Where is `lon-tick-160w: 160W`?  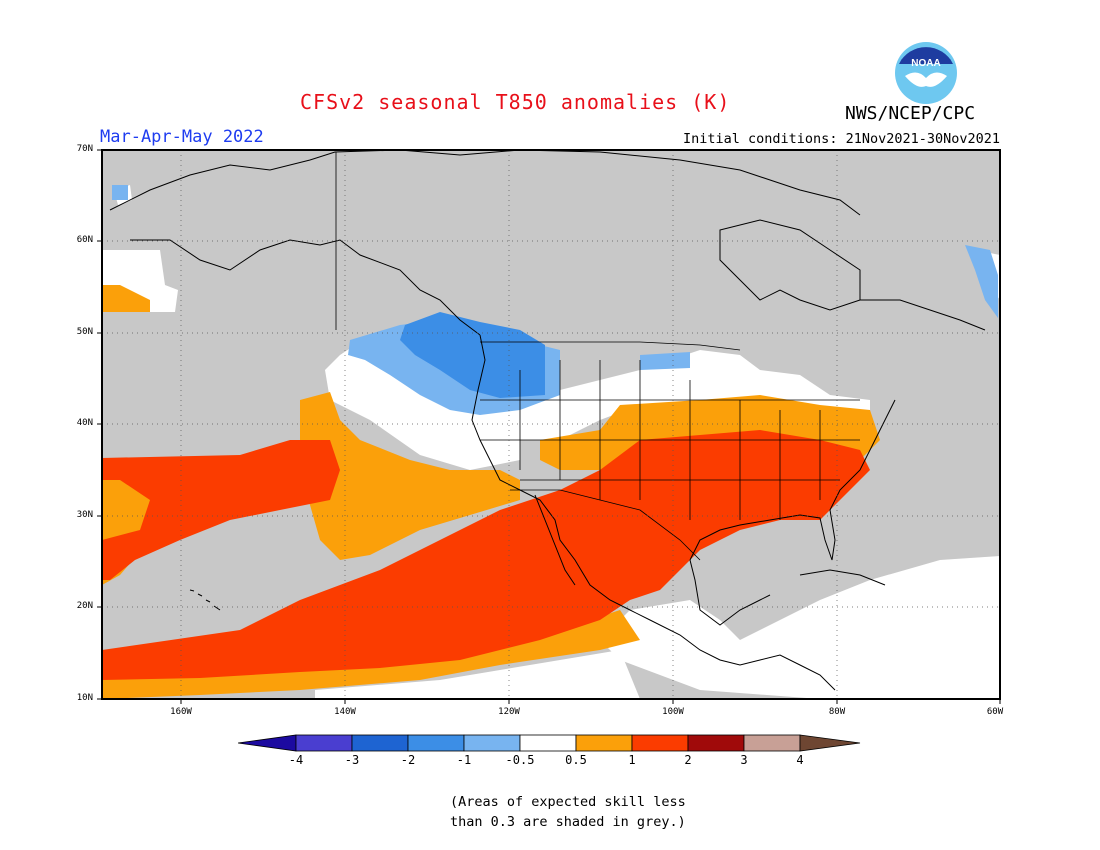
lon-tick-160w: 160W is located at coordinates (181, 712).